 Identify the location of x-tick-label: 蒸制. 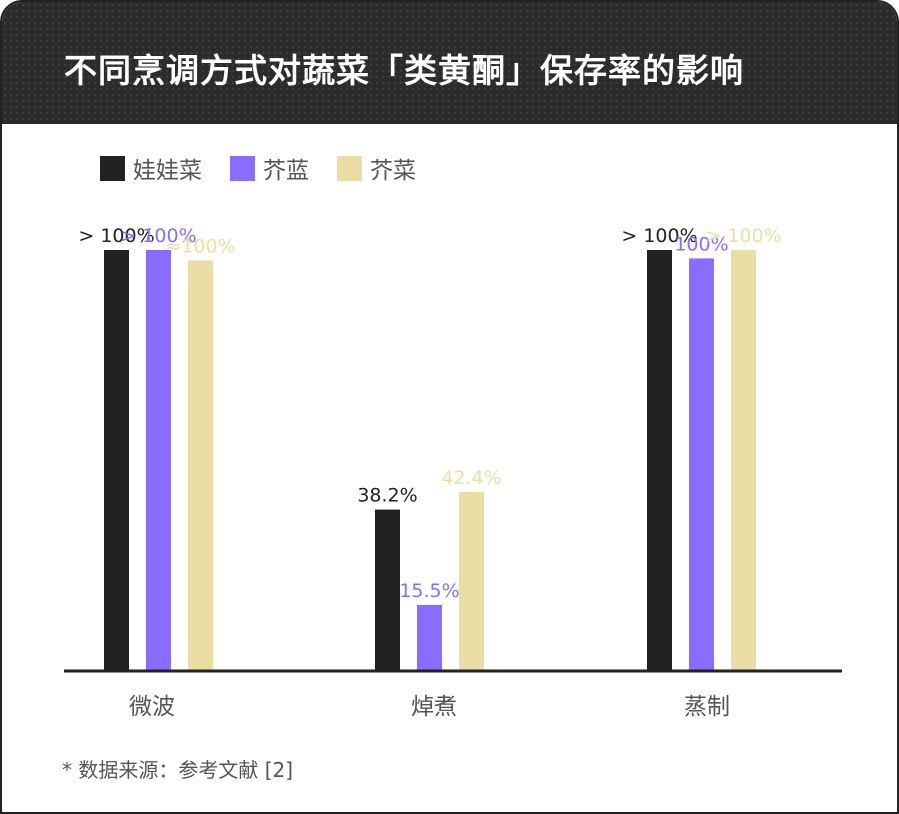
(707, 707).